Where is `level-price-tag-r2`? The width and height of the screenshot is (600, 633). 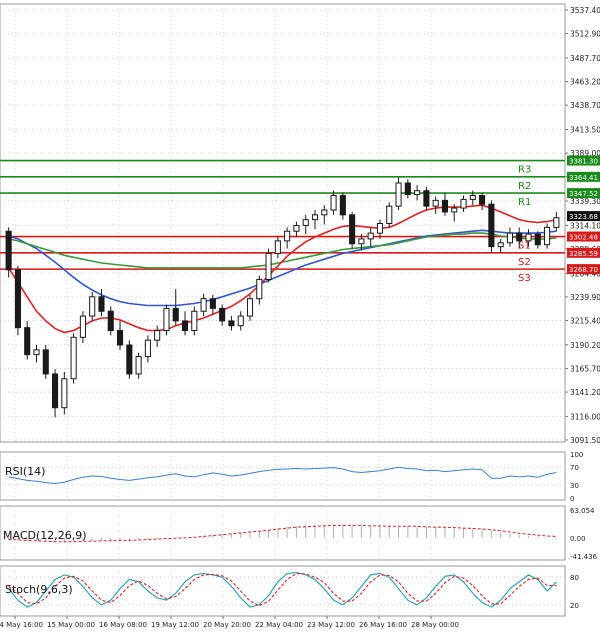 level-price-tag-r2 is located at coordinates (583, 176).